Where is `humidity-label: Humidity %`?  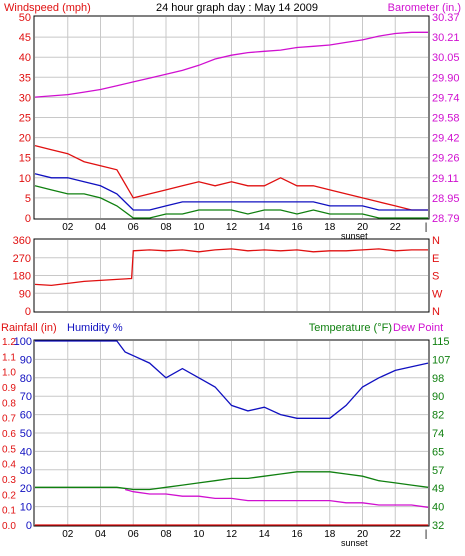 humidity-label: Humidity % is located at coordinates (95, 328).